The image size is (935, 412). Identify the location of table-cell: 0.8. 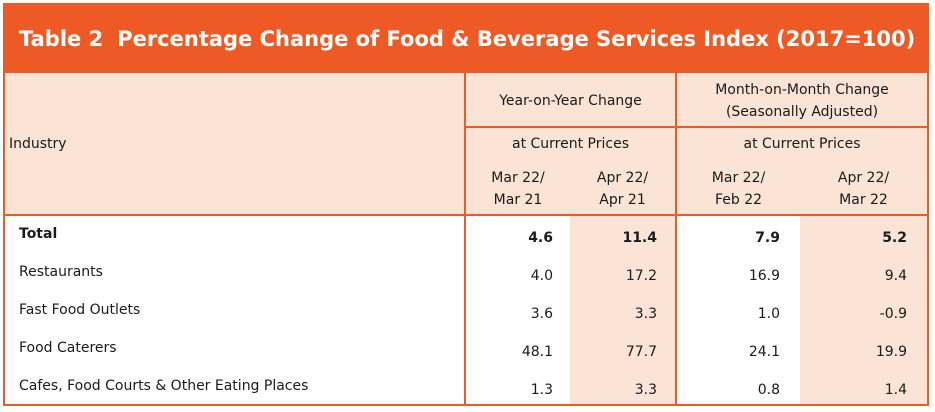
(768, 390).